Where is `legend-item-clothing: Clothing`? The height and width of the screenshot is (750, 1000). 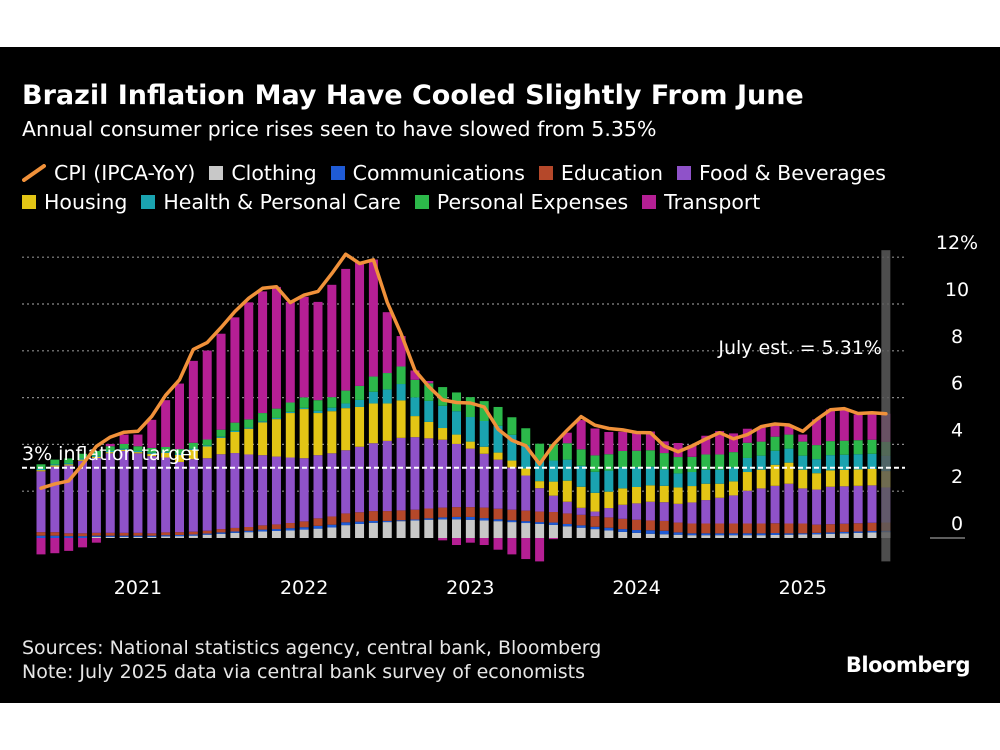
legend-item-clothing: Clothing is located at coordinates (263, 173).